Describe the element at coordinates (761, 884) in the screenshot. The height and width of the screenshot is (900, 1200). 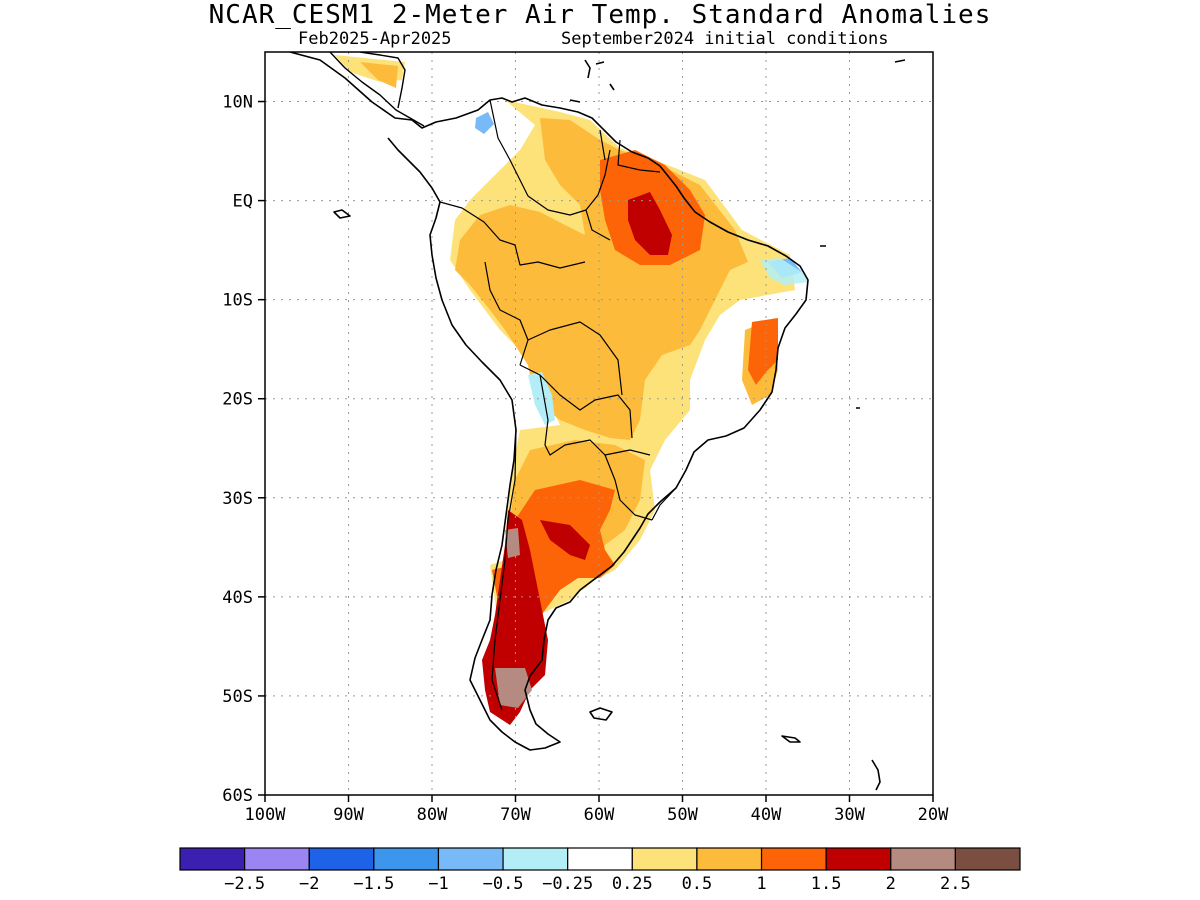
I see `colorbar-label: 1` at that location.